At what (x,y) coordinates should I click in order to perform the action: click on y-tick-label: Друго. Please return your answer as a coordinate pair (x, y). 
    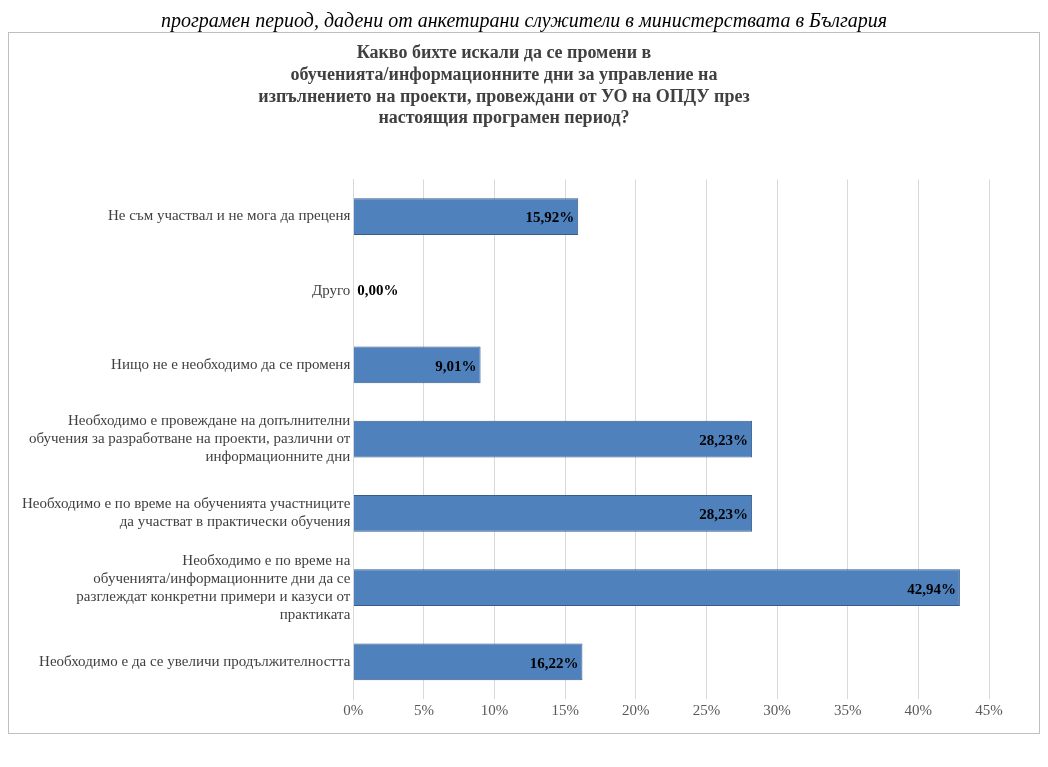
    Looking at the image, I should click on (331, 289).